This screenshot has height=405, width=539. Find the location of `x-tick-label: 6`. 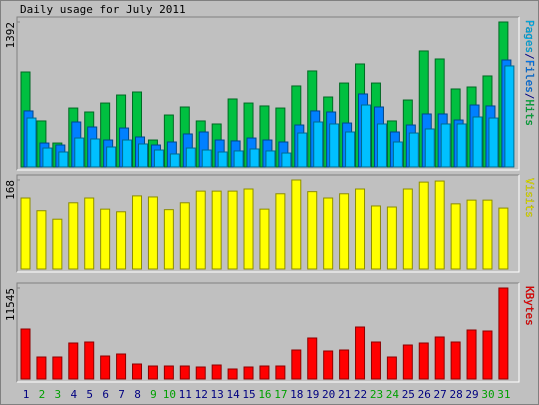

x-tick-label: 6 is located at coordinates (105, 394).